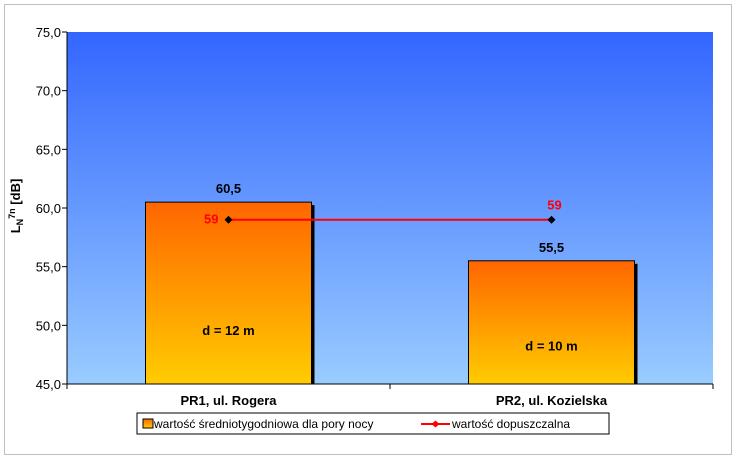 The width and height of the screenshot is (737, 459). What do you see at coordinates (48, 384) in the screenshot?
I see `y-tick-label: 45,0` at bounding box center [48, 384].